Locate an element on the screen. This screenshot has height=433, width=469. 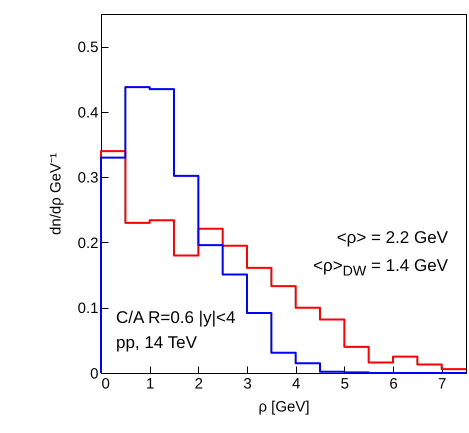
y-tick-label: 0.5 is located at coordinates (88, 47).